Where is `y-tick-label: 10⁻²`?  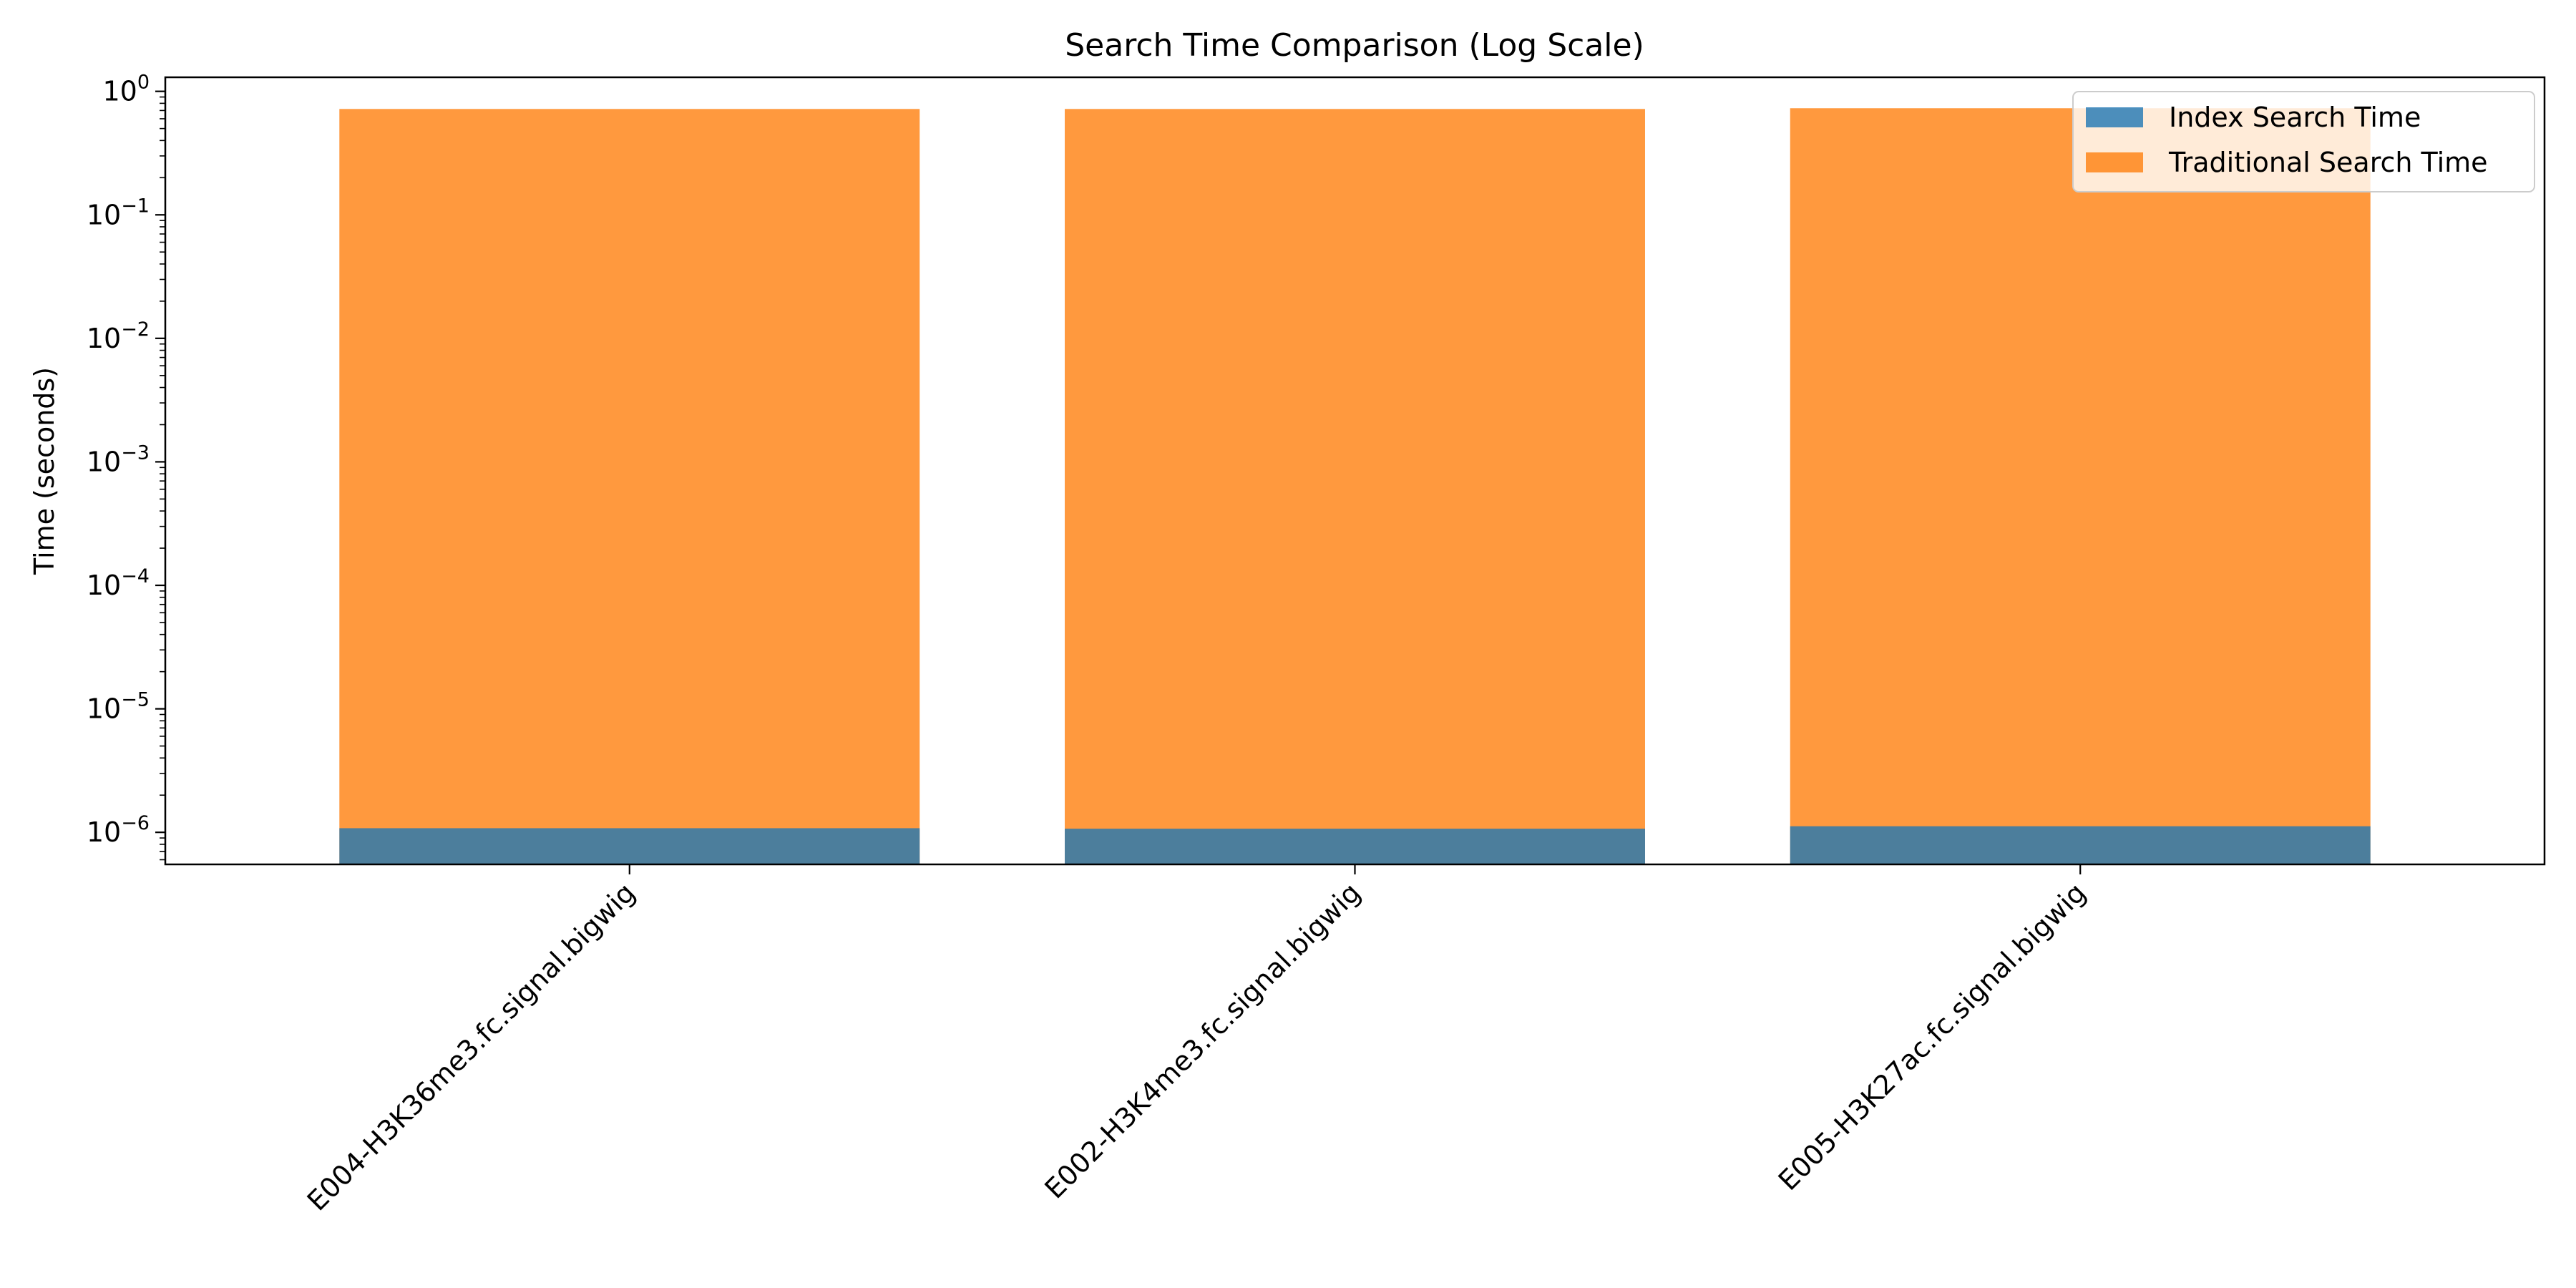
y-tick-label: 10⁻² is located at coordinates (118, 336).